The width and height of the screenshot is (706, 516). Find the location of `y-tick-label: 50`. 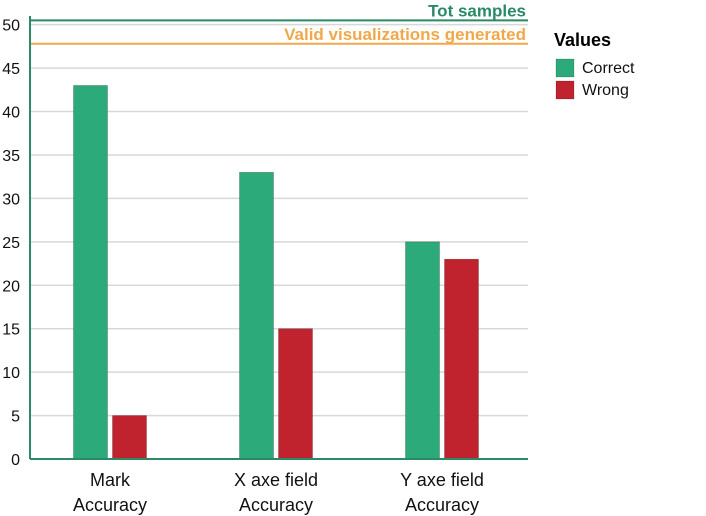

y-tick-label: 50 is located at coordinates (11, 26).